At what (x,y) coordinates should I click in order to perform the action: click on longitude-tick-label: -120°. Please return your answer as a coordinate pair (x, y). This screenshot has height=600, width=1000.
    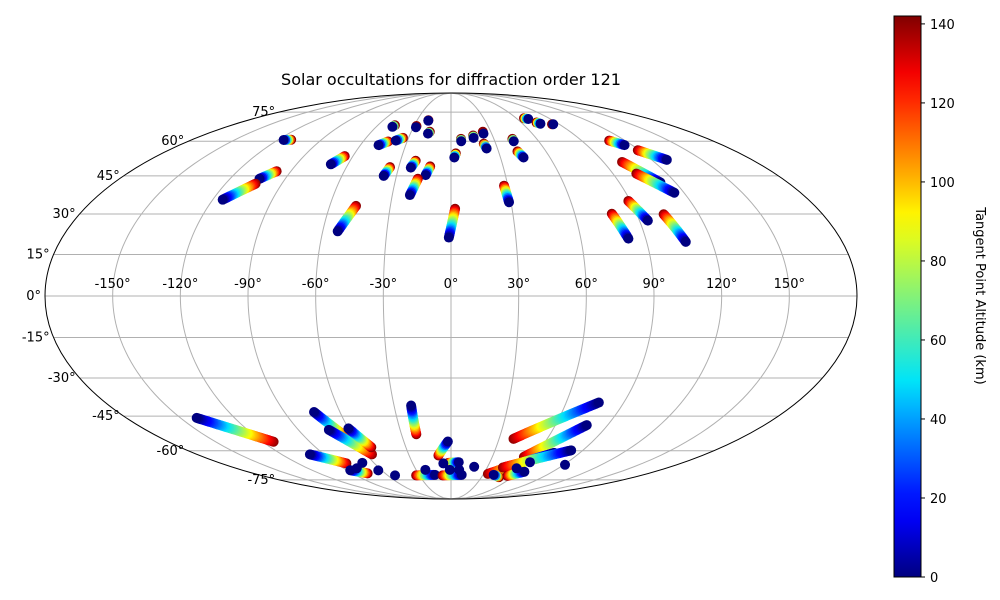
    Looking at the image, I should click on (180, 284).